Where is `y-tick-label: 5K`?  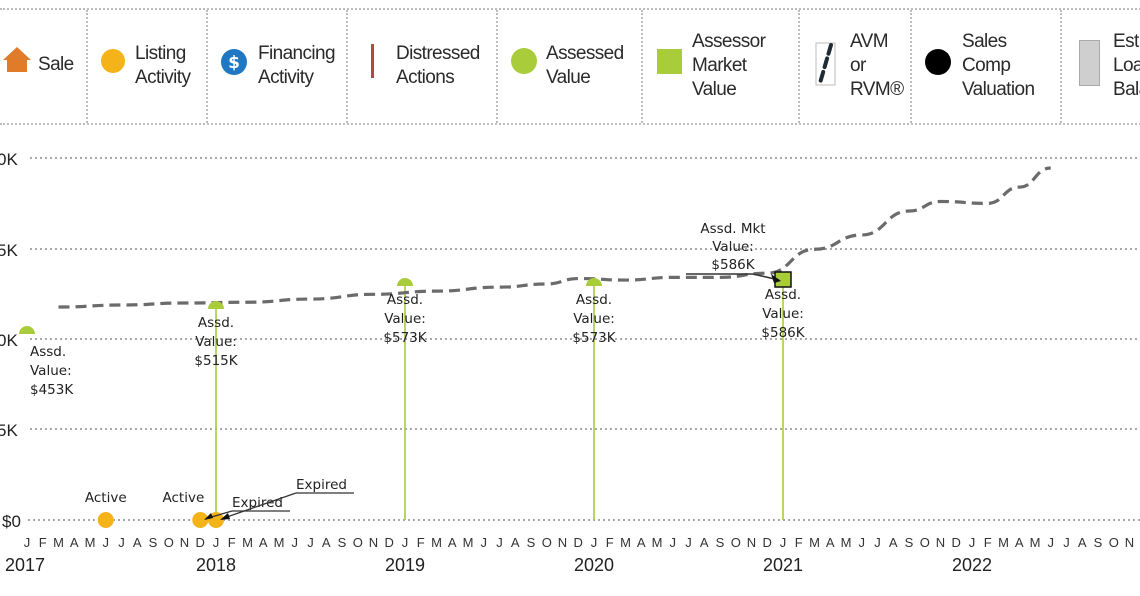
y-tick-label: 5K is located at coordinates (9, 430).